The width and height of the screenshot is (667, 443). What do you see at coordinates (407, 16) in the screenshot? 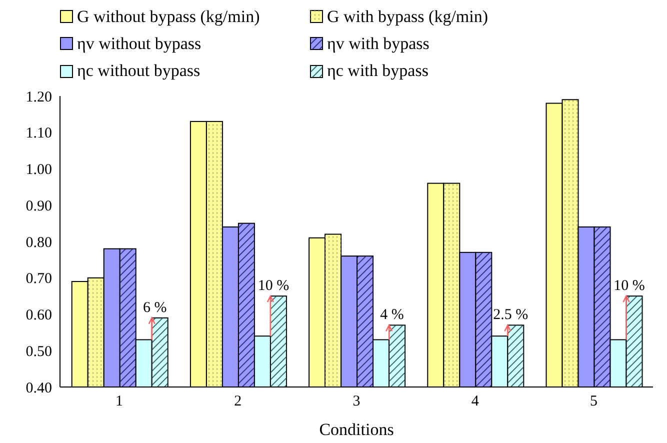
I see `legend-label: G with bypass (kg/min)` at bounding box center [407, 16].